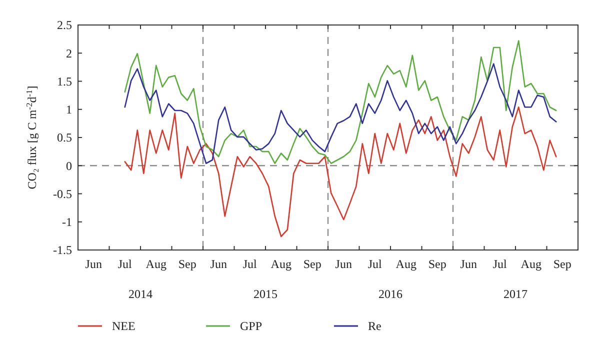 The height and width of the screenshot is (348, 600). I want to click on legend-label: GPP, so click(251, 326).